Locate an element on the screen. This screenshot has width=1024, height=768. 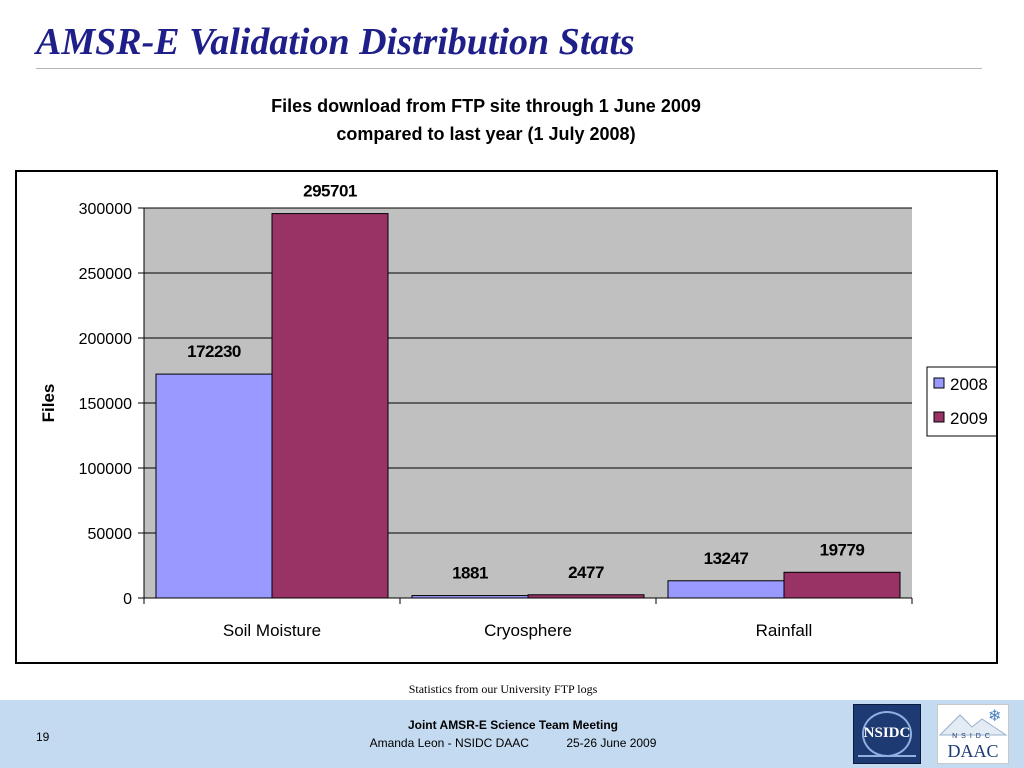
legend-label: 2009 is located at coordinates (969, 418).